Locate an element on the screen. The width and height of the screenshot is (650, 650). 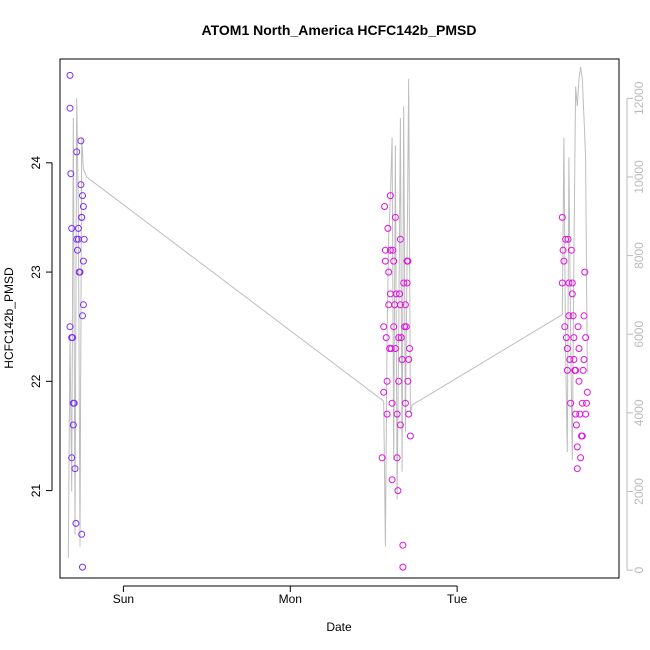
y2-tick-label: 6000 is located at coordinates (639, 334).